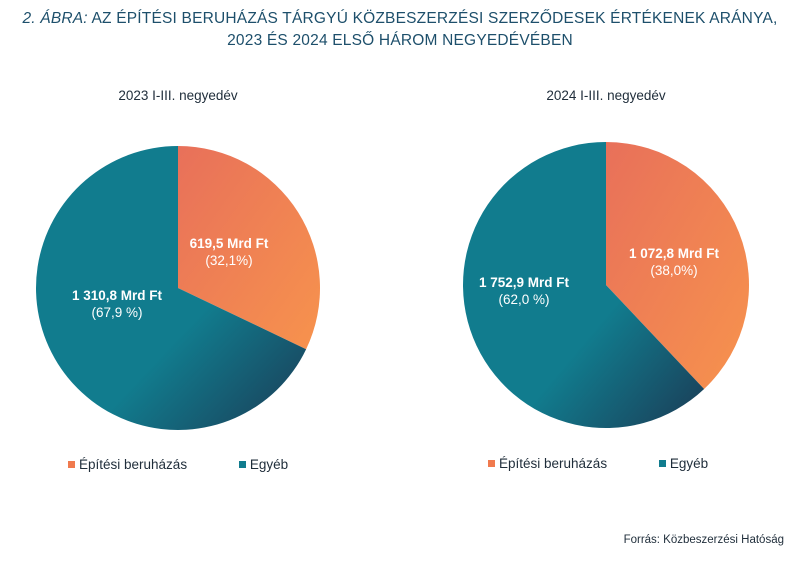 The width and height of the screenshot is (800, 561). Describe the element at coordinates (178, 95) in the screenshot. I see `pie-2023-title: 2023 I-III. negyedév` at that location.